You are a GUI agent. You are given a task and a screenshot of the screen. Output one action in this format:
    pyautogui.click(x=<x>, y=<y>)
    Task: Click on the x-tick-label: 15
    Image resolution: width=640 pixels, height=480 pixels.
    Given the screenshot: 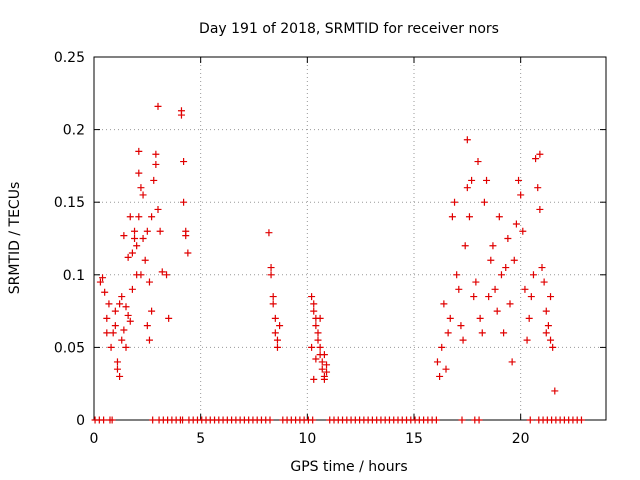 What is the action you would take?
    pyautogui.click(x=414, y=439)
    